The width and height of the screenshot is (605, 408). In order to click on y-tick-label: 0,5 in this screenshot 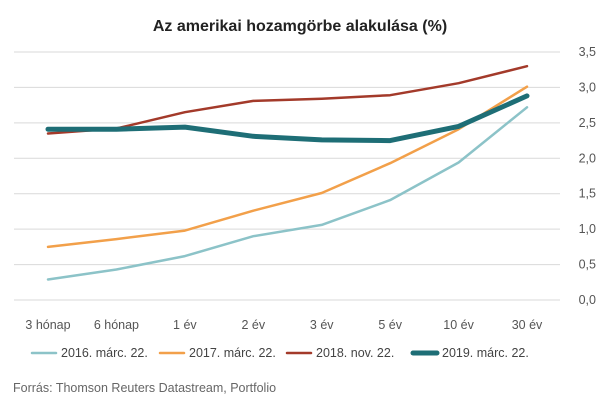, I will do `click(587, 265)`.